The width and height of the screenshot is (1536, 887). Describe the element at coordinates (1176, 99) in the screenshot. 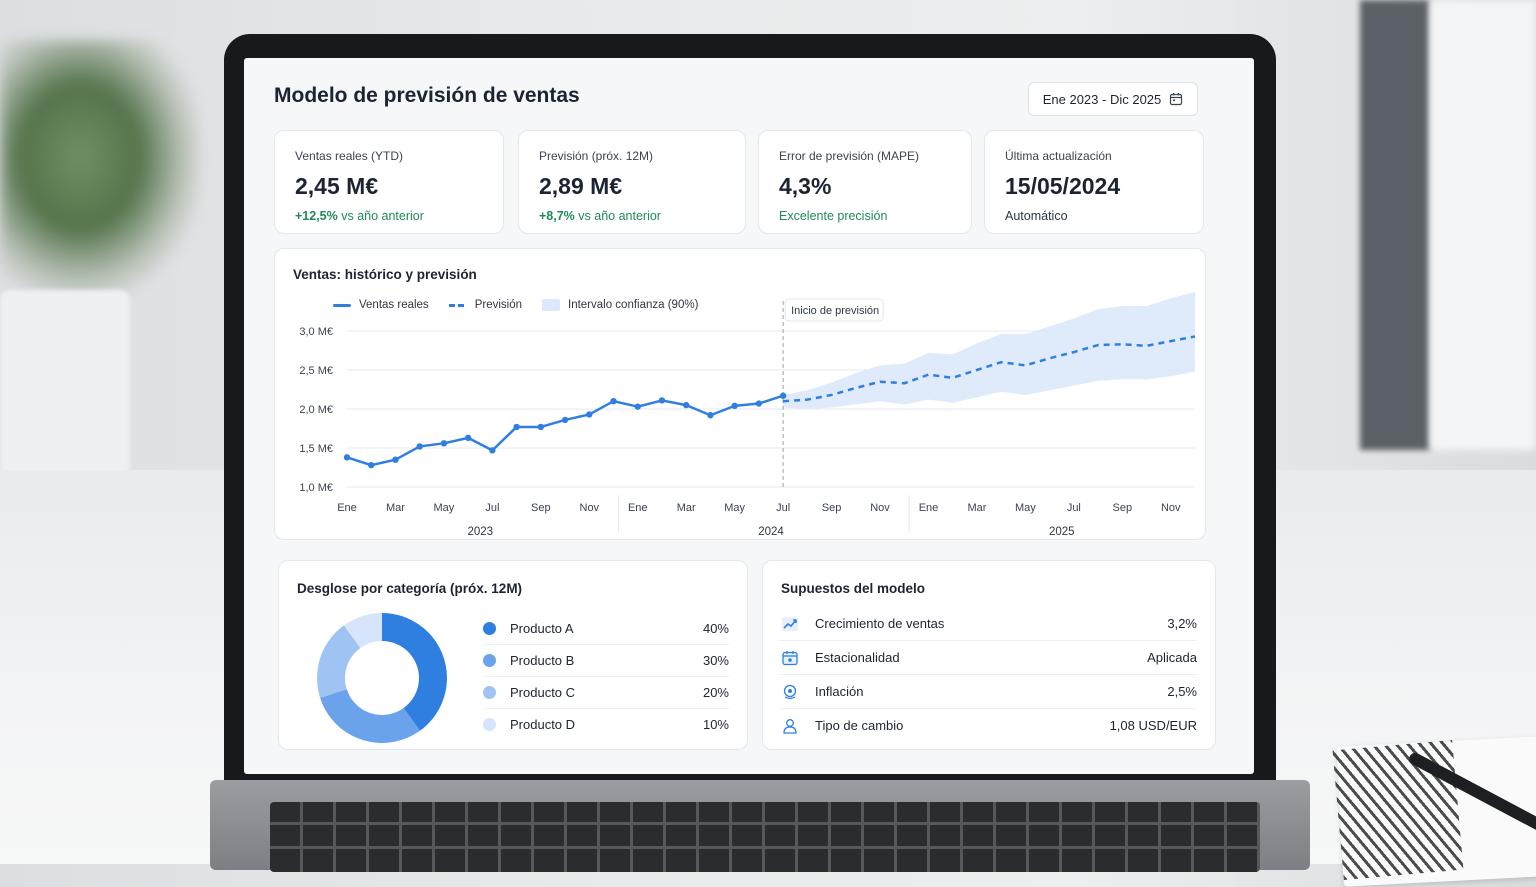

I see `calendar-icon` at that location.